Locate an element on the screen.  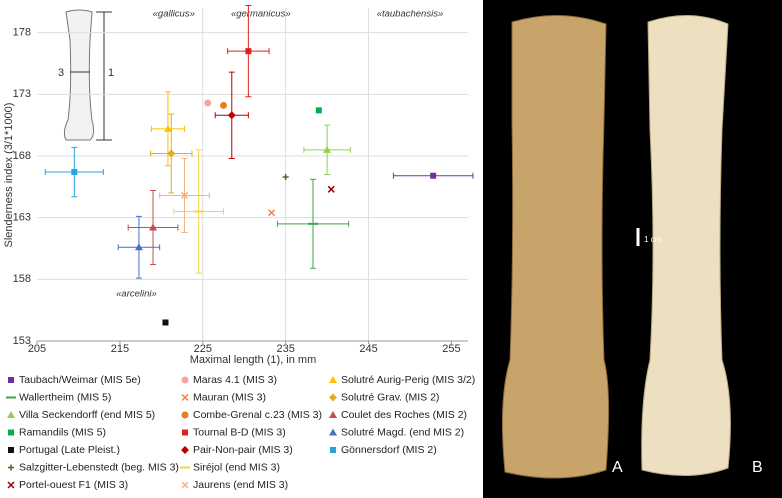
x-tick-label: 225 is located at coordinates (203, 349).